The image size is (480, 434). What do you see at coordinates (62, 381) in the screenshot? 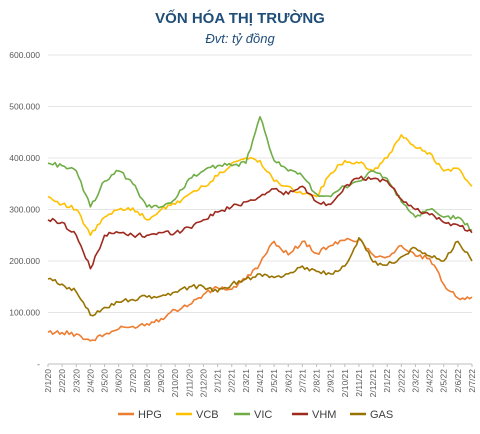
I see `x-tick-label: 2/2/20` at bounding box center [62, 381].